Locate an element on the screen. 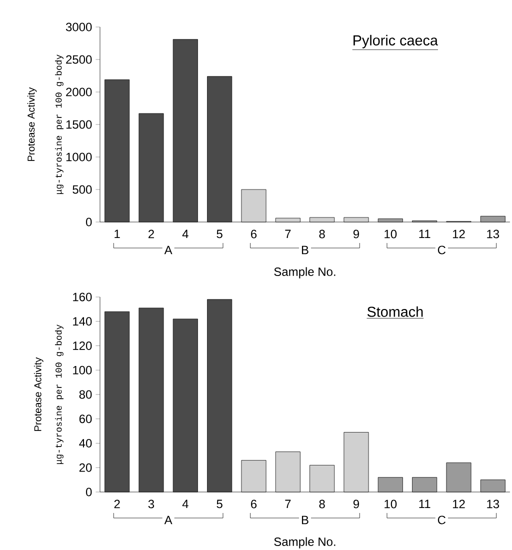  y-tick-label: 2500 is located at coordinates (79, 59).